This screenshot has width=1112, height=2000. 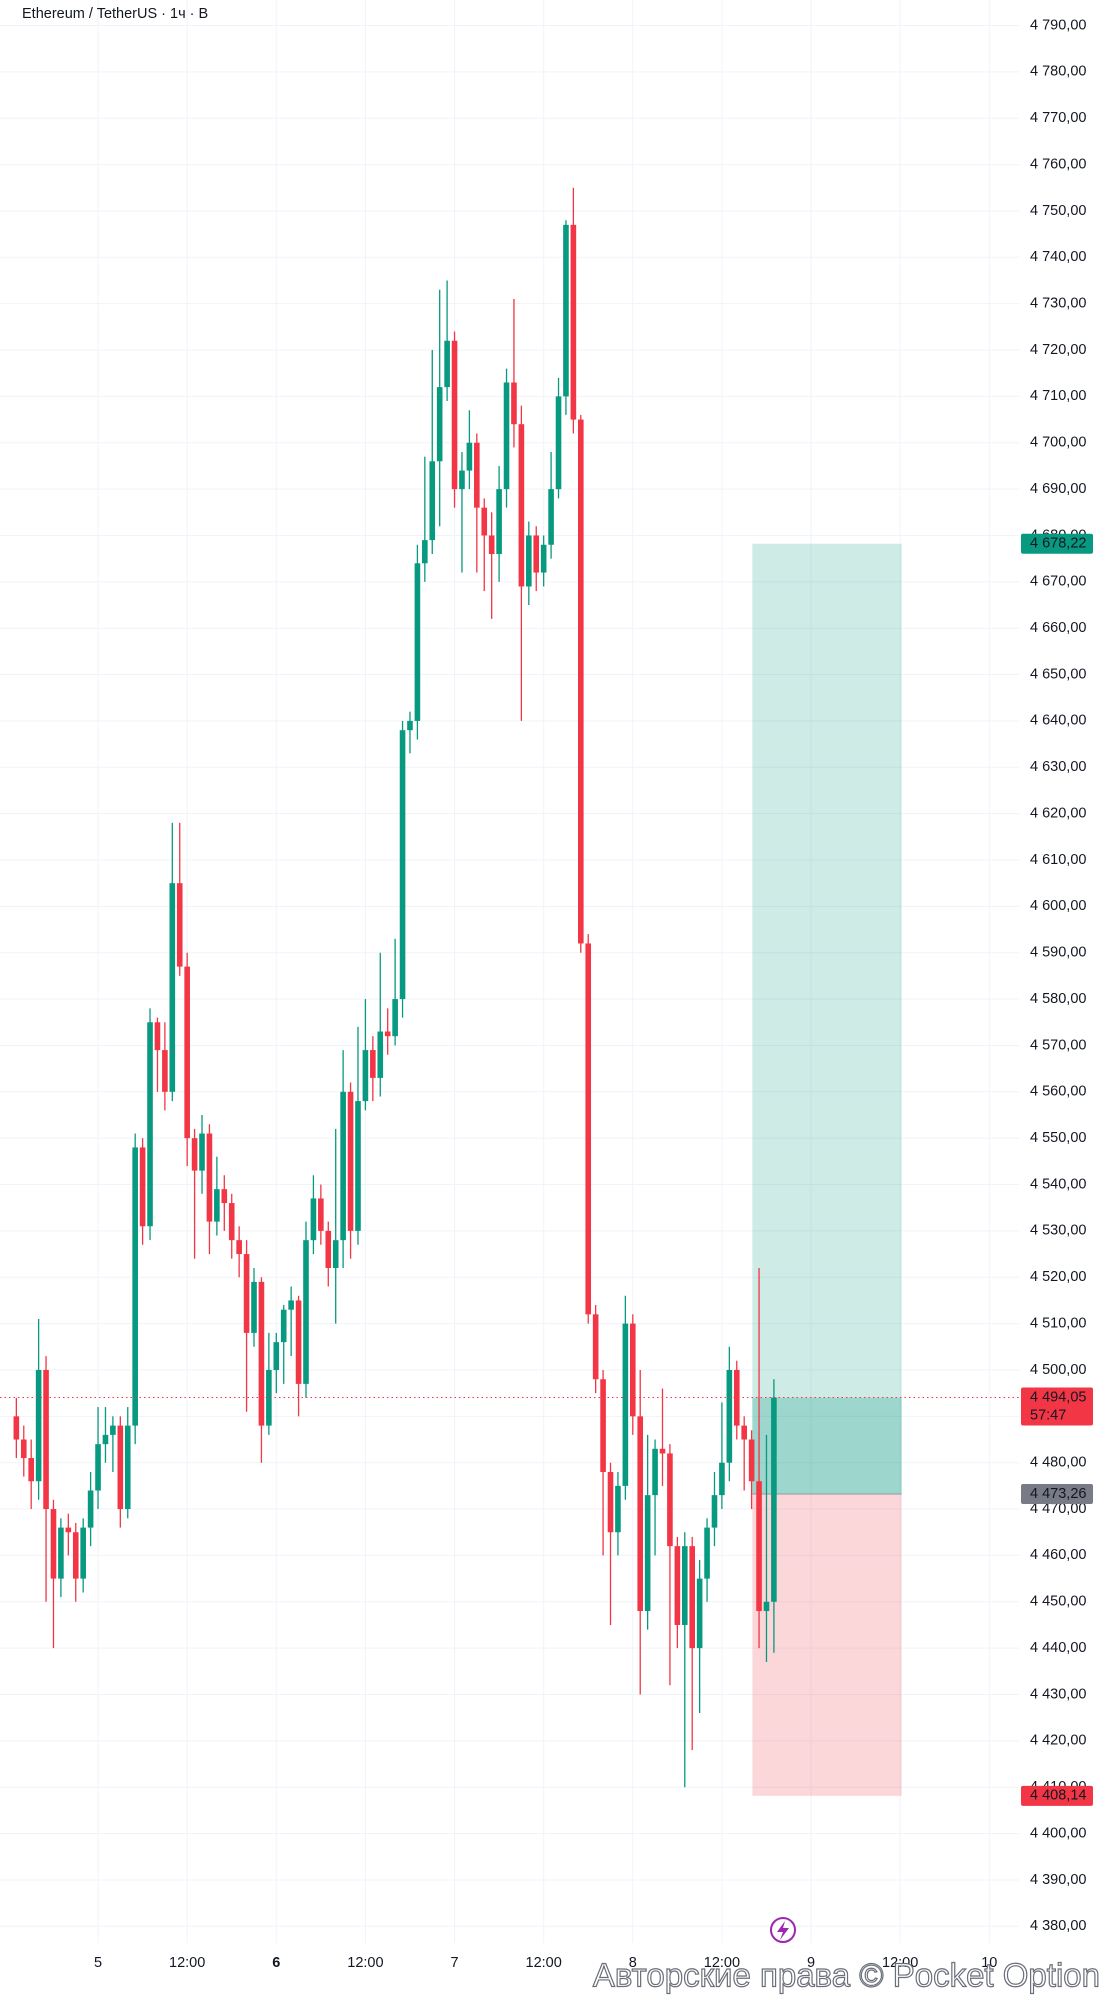 I want to click on profit-zone, so click(x=827, y=1018).